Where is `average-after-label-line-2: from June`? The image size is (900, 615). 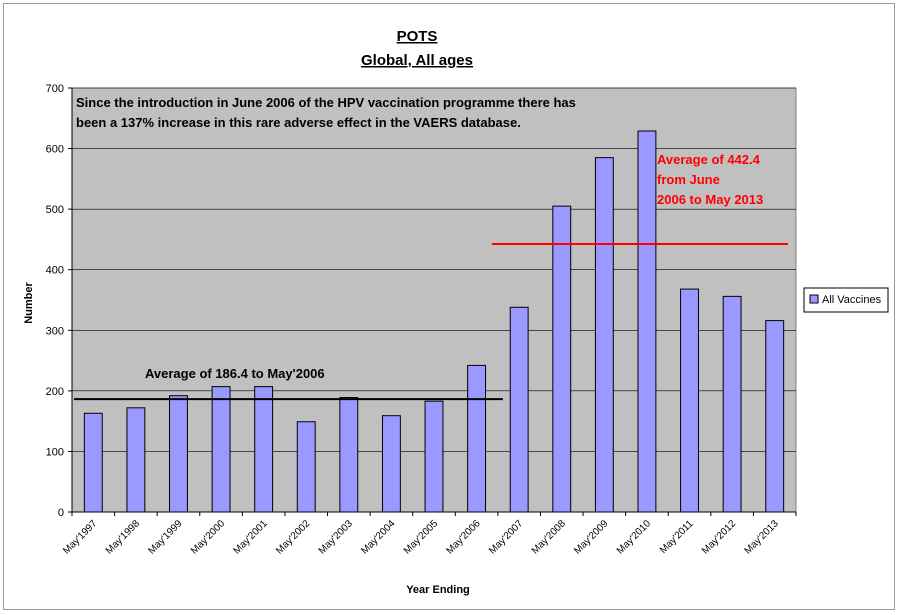 average-after-label-line-2: from June is located at coordinates (688, 179).